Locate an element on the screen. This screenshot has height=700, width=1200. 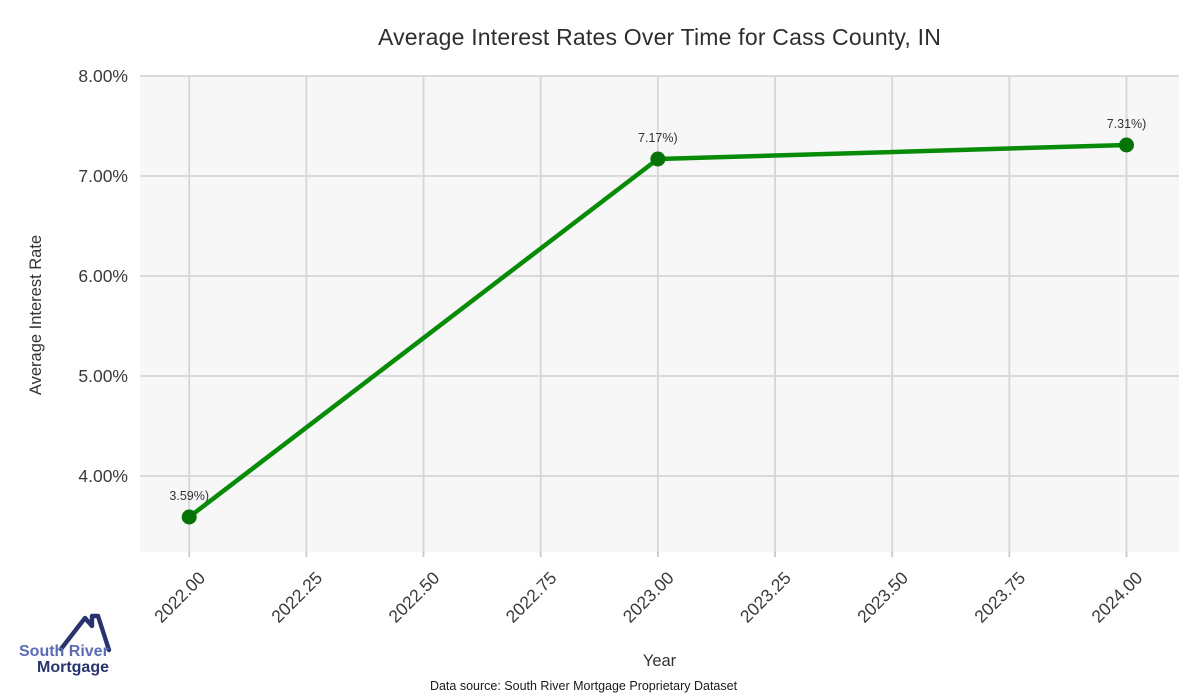
x-axis-title: Year is located at coordinates (659, 661).